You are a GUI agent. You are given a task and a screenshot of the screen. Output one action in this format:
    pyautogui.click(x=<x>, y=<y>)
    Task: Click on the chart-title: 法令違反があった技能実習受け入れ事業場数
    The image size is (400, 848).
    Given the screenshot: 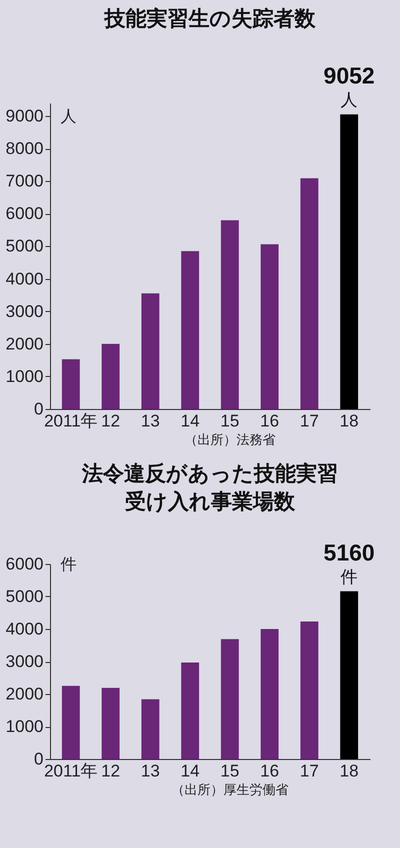 What is the action you would take?
    pyautogui.click(x=209, y=487)
    